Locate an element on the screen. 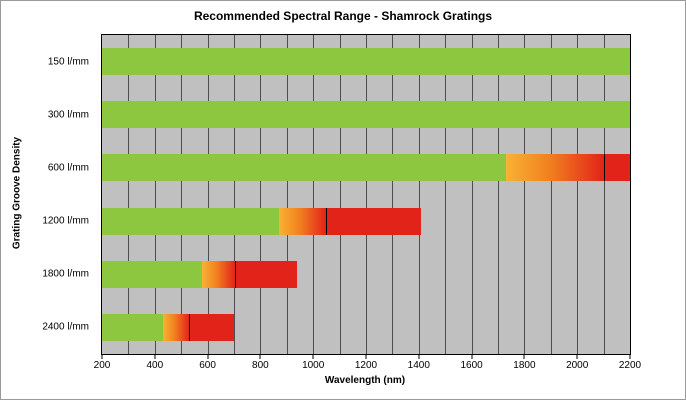  x-tick-label: 2200 is located at coordinates (630, 365).